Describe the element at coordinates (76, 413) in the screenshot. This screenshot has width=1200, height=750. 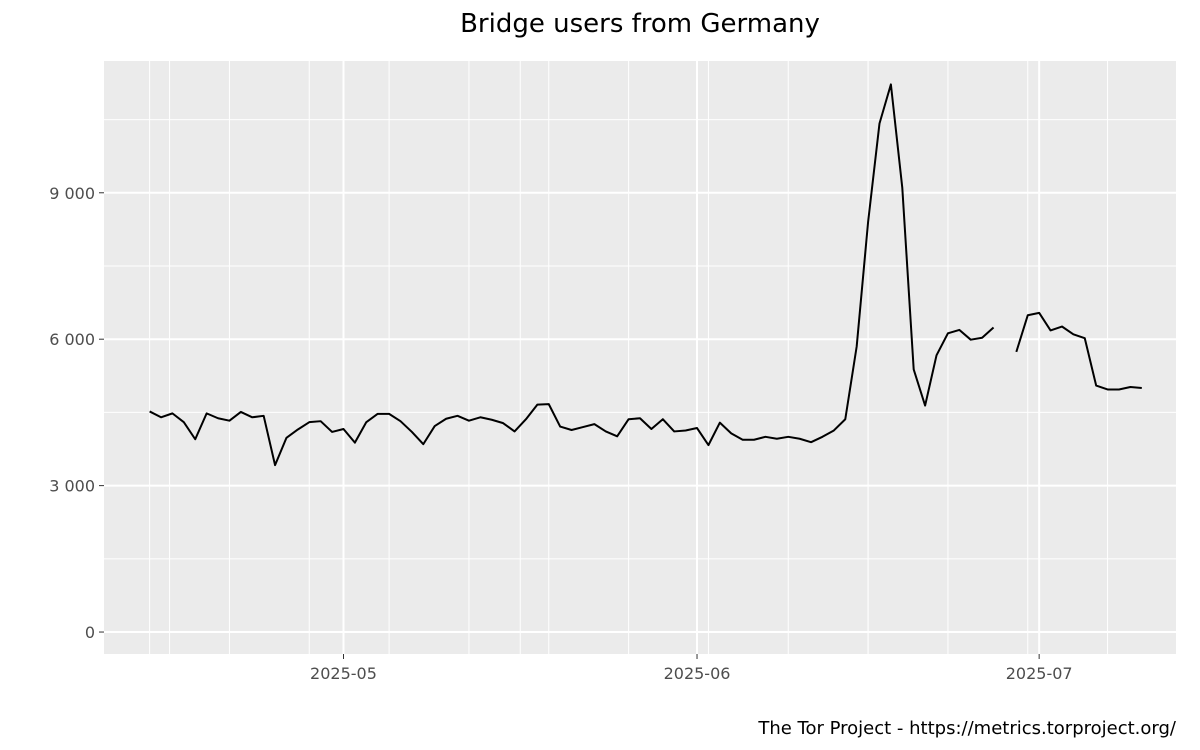
I see `y-axis: 0 3 000 6 000 9 000` at that location.